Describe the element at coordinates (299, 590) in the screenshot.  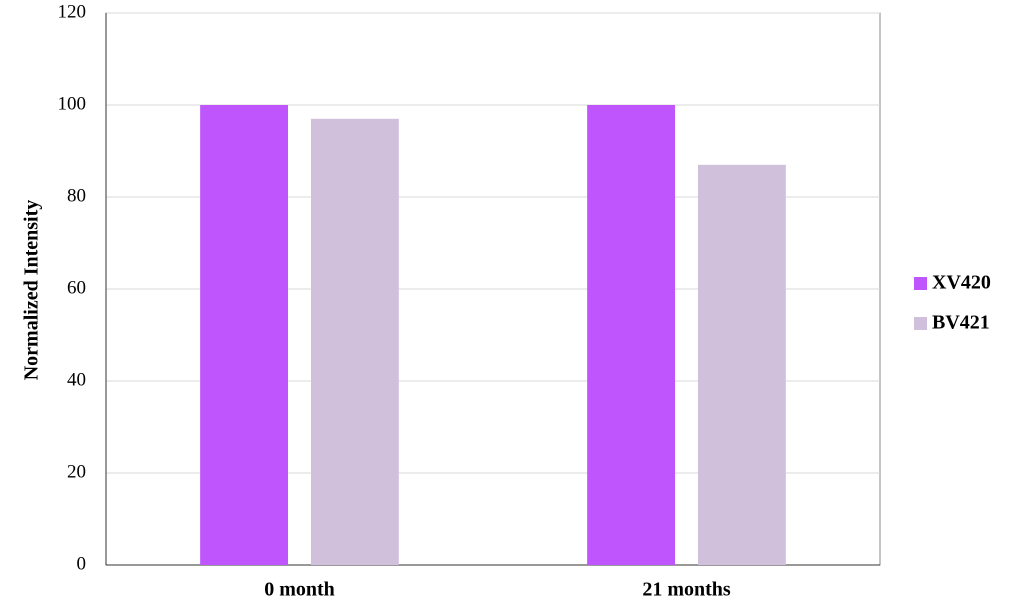
I see `x-tick-label: 0 month` at that location.